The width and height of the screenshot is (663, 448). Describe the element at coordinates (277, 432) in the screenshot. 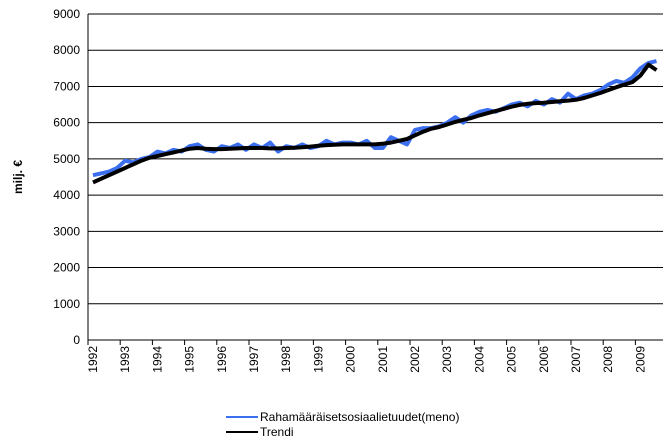

I see `legend-label: Trendi` at that location.